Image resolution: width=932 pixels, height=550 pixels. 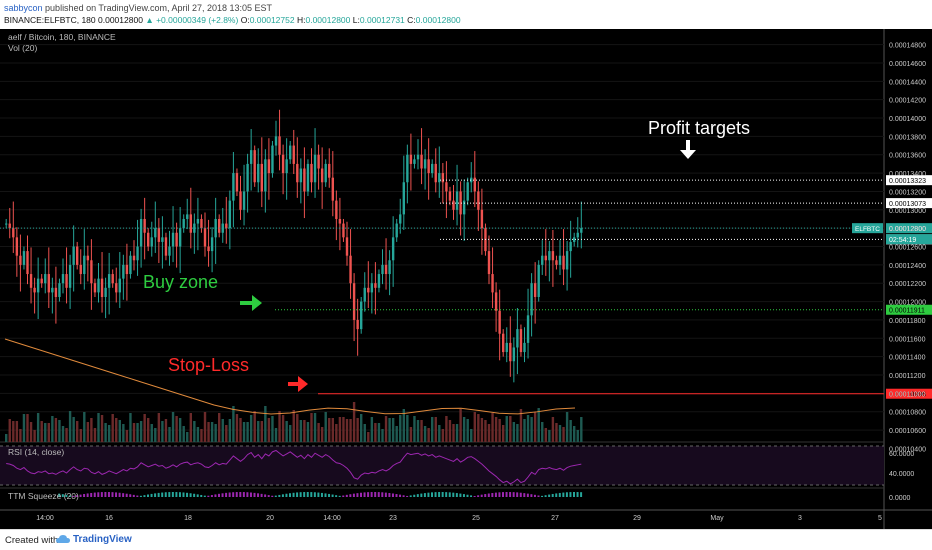 I want to click on rsi-line, so click(x=294, y=467).